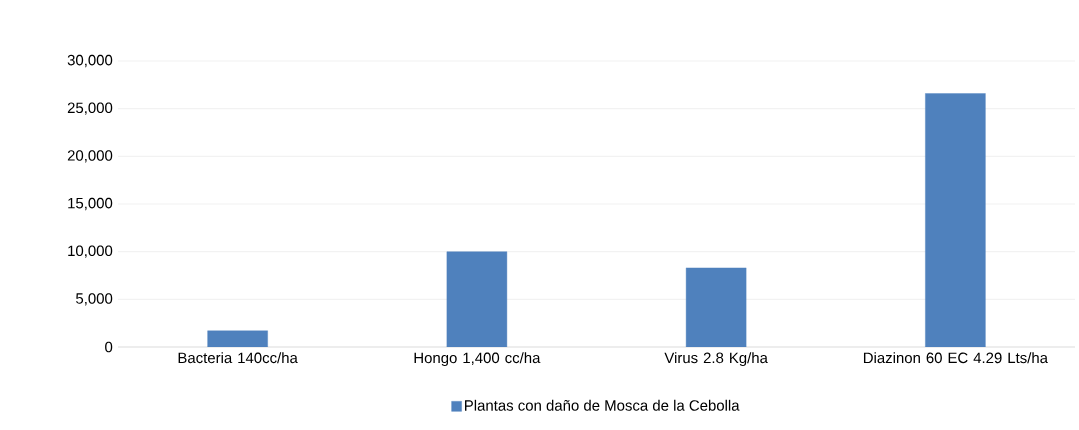  I want to click on y-tick-label: 25,000, so click(90, 108).